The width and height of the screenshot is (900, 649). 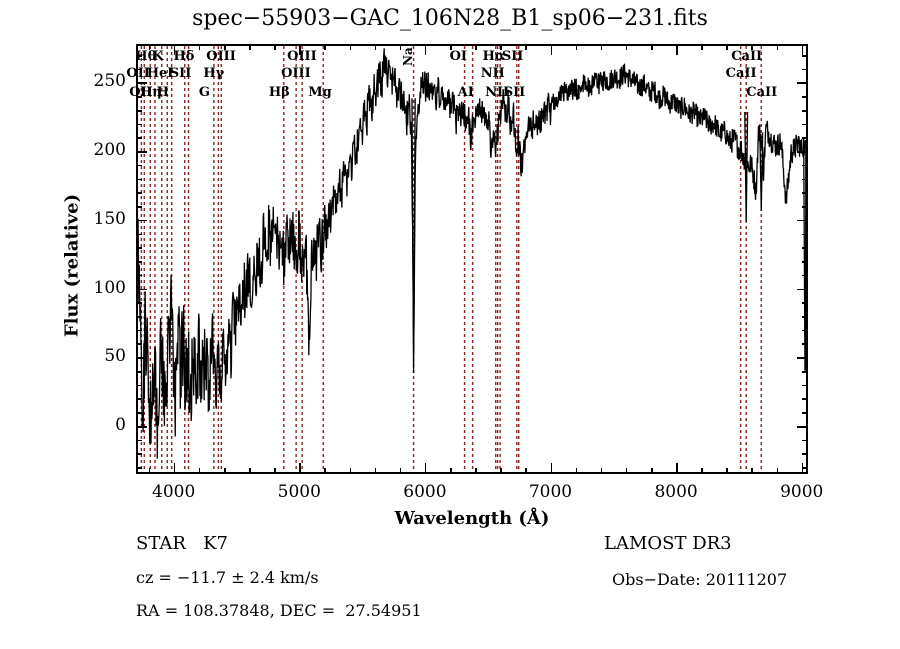 I want to click on x-tick-label: 5000, so click(x=299, y=492).